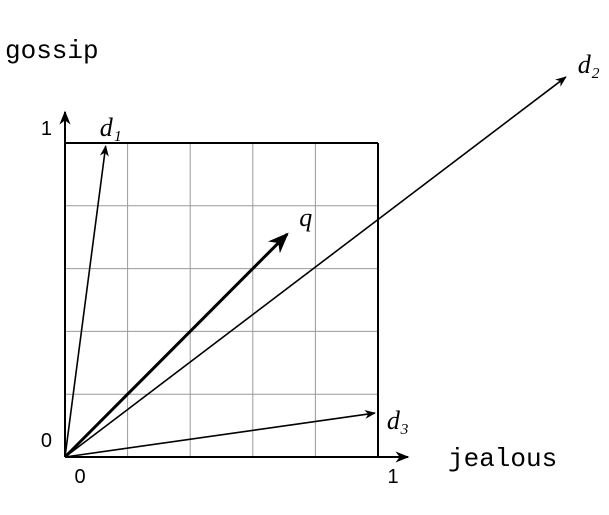  What do you see at coordinates (502, 459) in the screenshot?
I see `x-axis-label: jealous` at bounding box center [502, 459].